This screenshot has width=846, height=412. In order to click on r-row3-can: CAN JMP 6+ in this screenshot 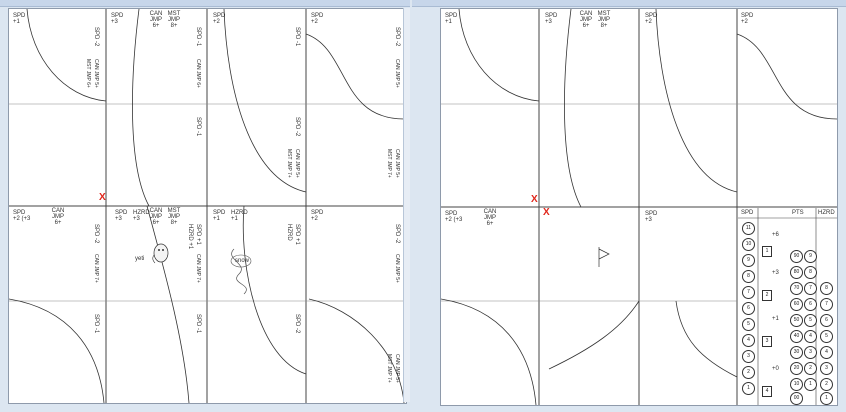, I will do `click(490, 218)`.